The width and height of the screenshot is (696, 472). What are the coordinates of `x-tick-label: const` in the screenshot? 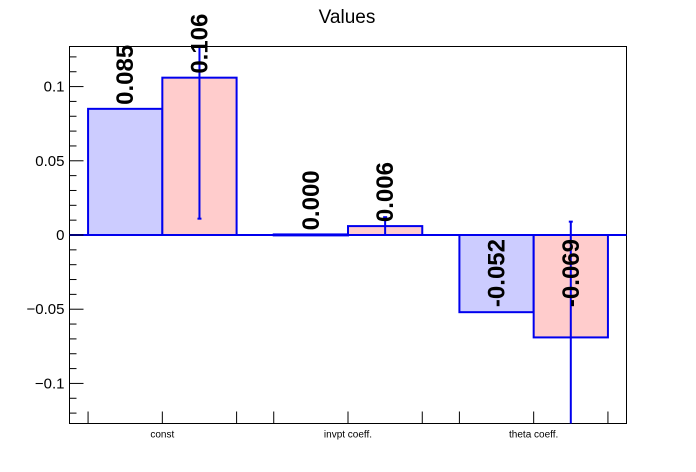 It's located at (162, 435).